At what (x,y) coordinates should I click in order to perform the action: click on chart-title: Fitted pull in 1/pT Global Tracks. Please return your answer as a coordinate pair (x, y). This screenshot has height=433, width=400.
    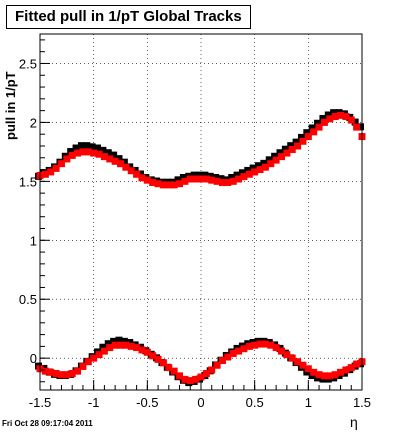
    Looking at the image, I should click on (128, 17).